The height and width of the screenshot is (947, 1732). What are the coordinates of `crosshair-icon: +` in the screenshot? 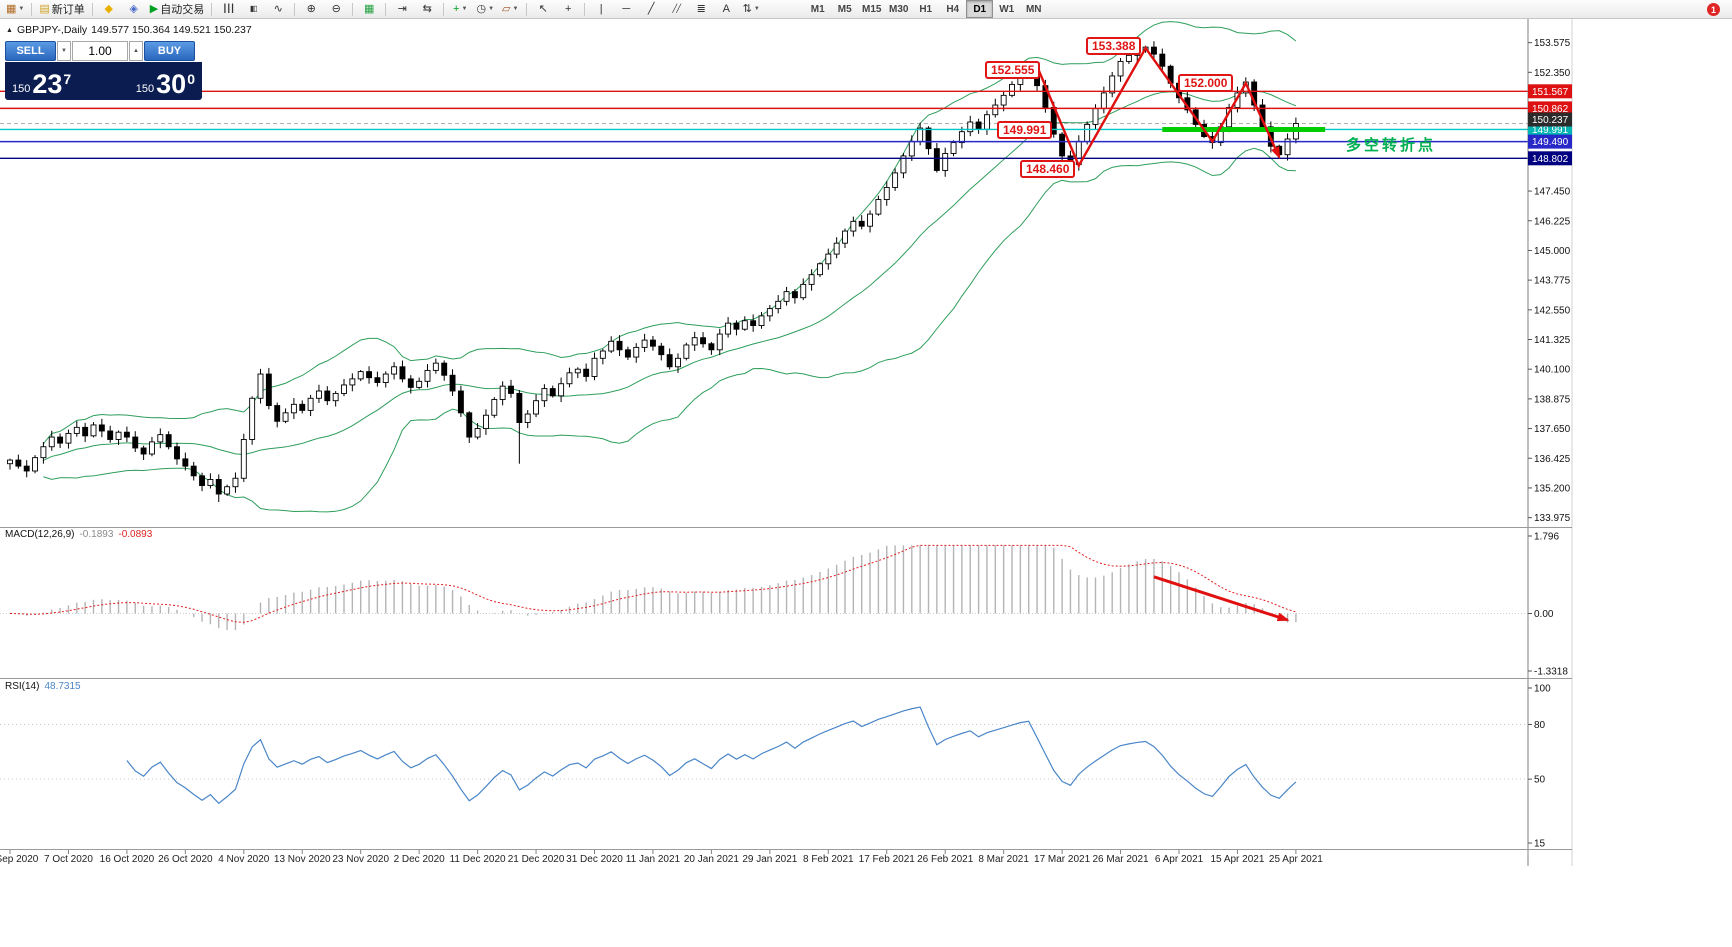 It's located at (568, 8).